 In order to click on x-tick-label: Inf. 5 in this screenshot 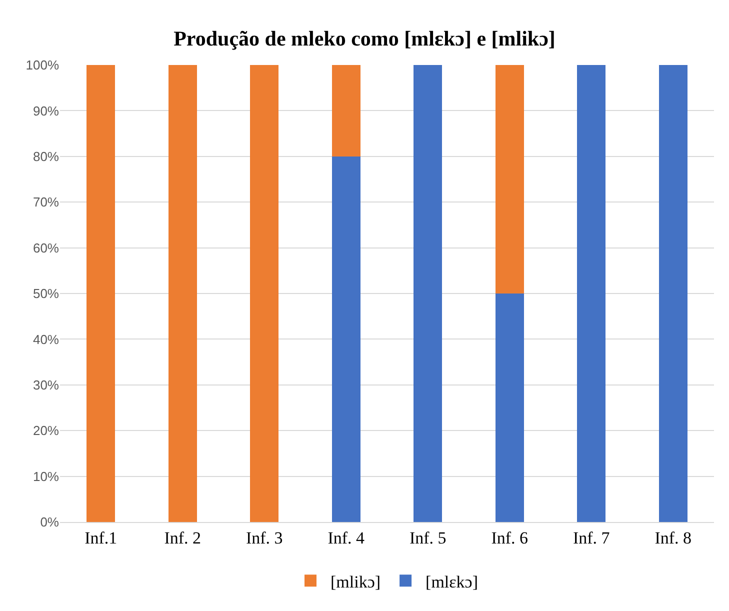, I will do `click(427, 538)`.